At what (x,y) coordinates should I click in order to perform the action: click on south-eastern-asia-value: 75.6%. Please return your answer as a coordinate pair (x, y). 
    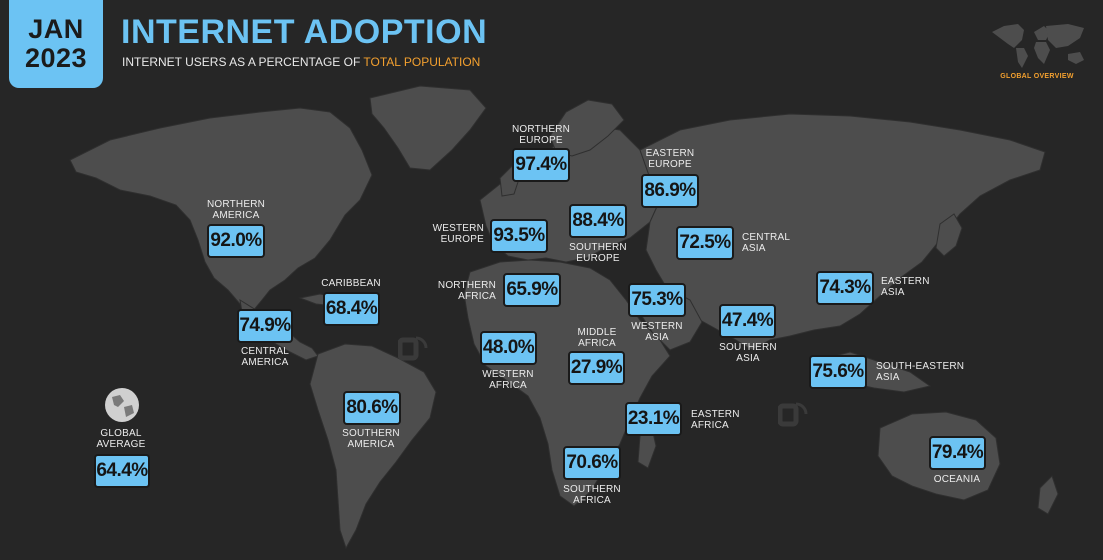
    Looking at the image, I should click on (838, 372).